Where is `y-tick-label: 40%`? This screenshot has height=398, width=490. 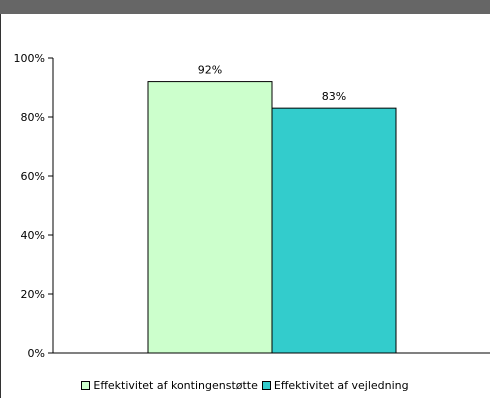
y-tick-label: 40% is located at coordinates (33, 235).